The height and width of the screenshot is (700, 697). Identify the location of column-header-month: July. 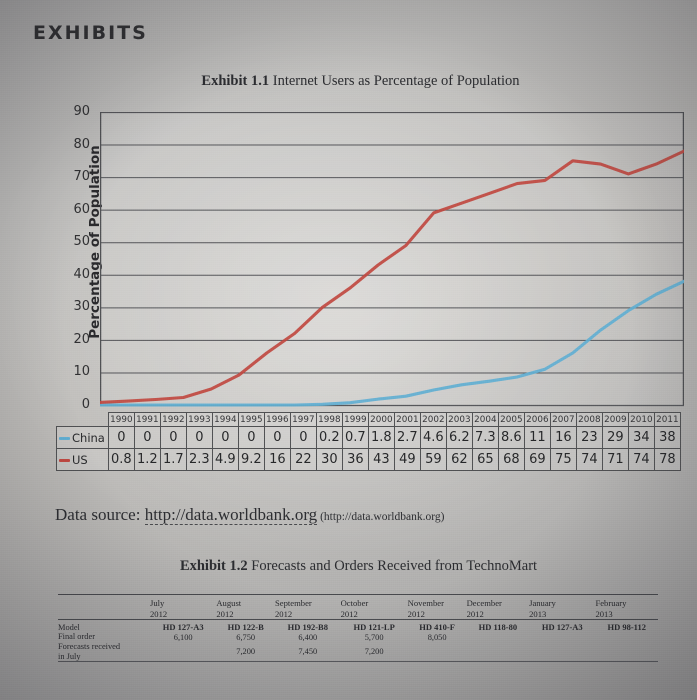
(157, 603).